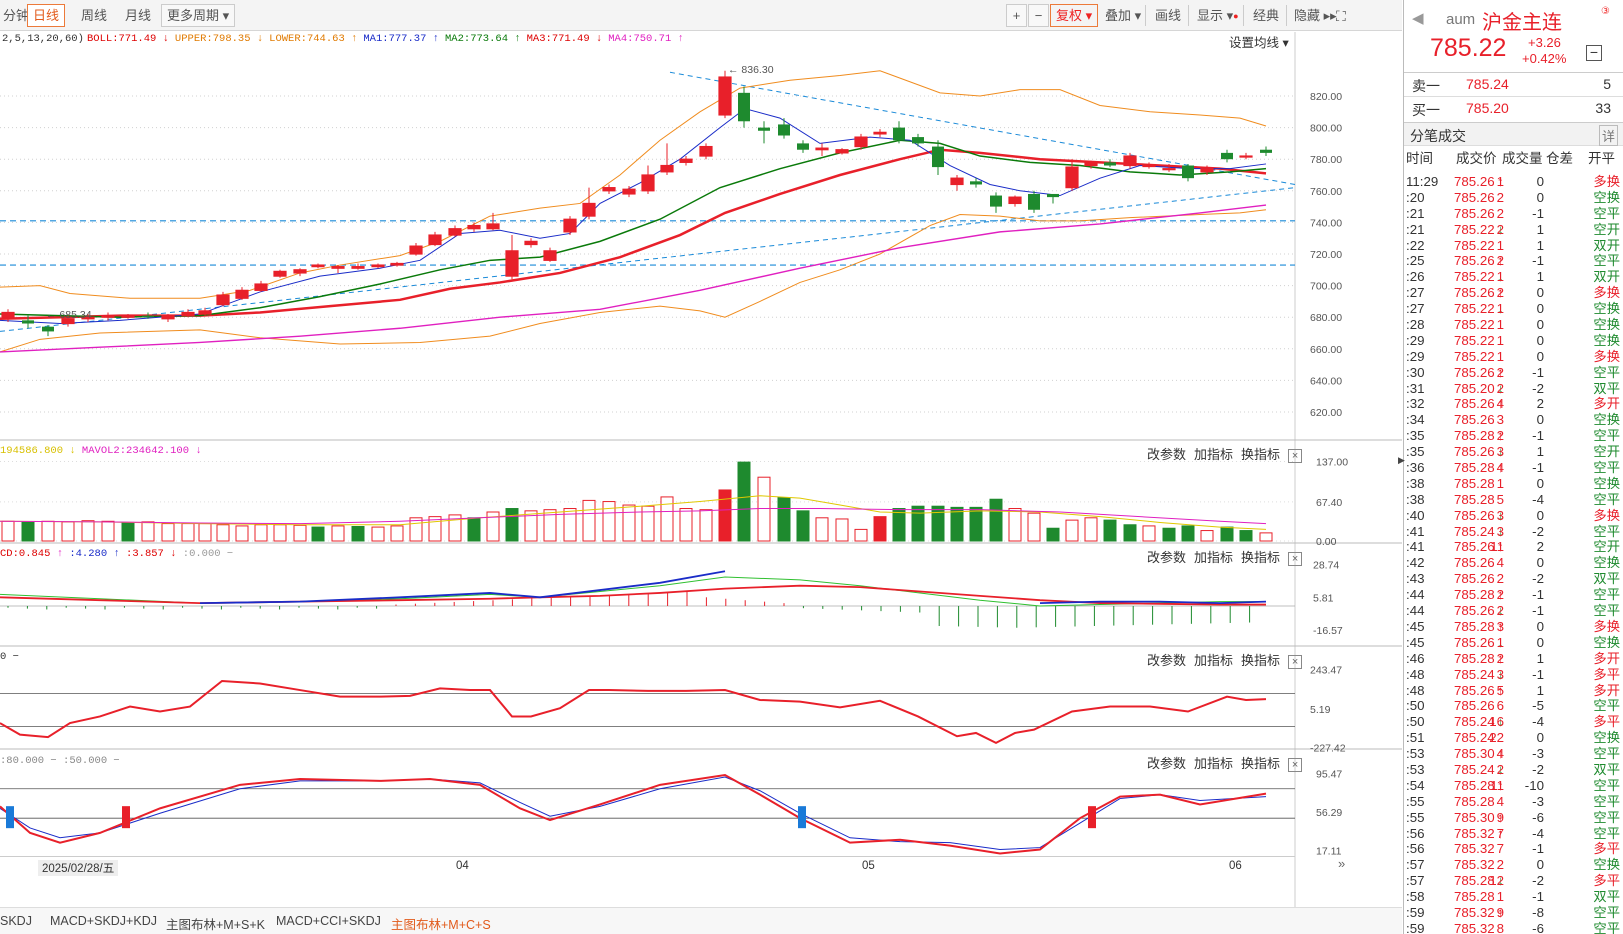  Describe the element at coordinates (46, 15) in the screenshot. I see `period-day-tab: 日线` at that location.